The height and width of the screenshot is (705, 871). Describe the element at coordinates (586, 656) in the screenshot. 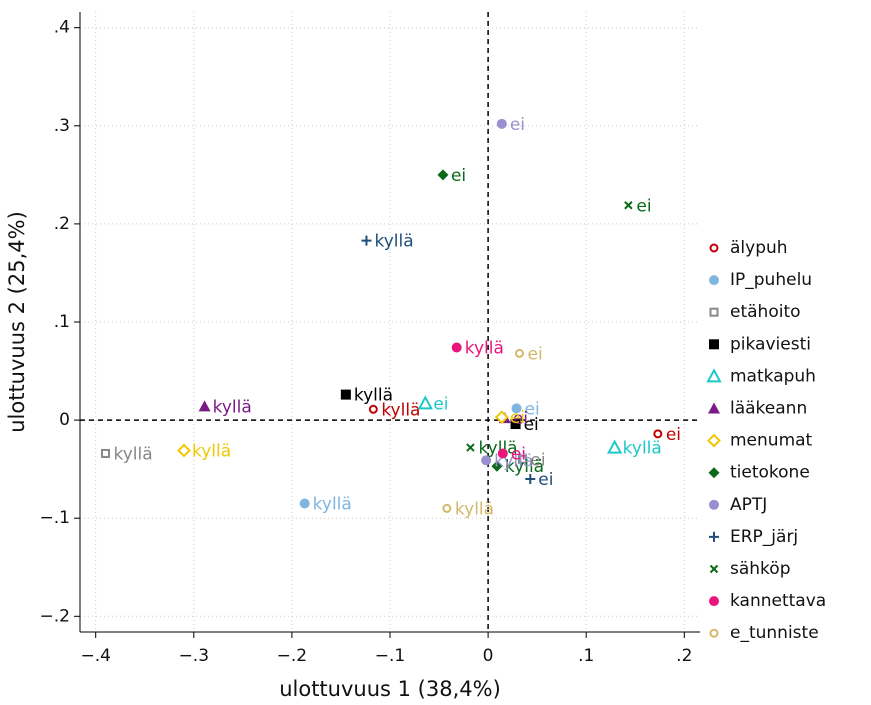

I see `x-tick-label: .1` at that location.